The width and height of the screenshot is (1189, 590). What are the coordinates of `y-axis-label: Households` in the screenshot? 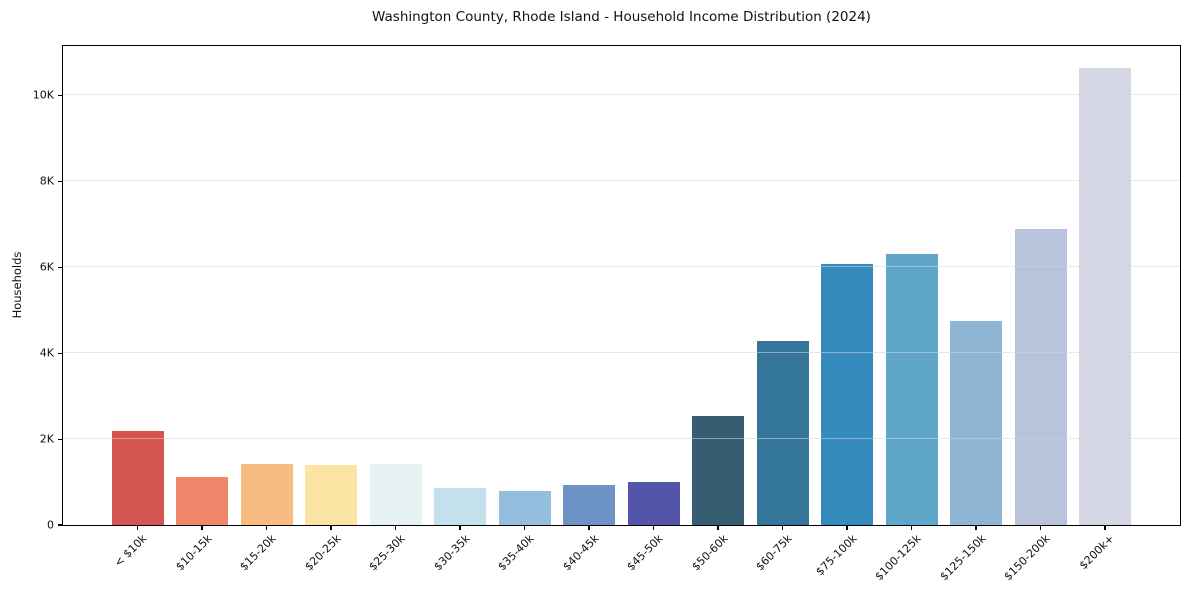 It's located at (17, 285).